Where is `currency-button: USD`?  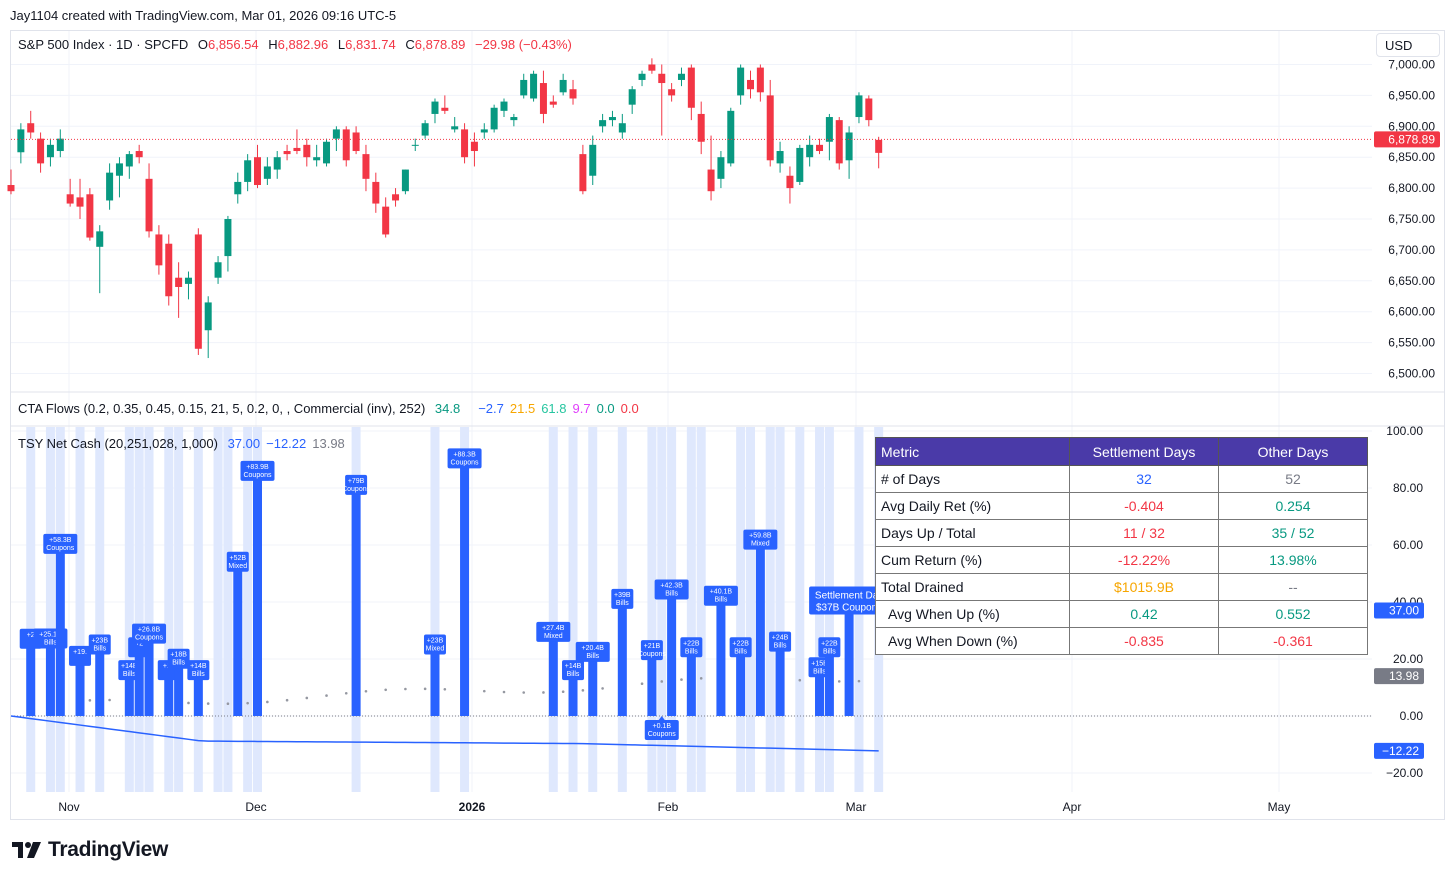
currency-button: USD is located at coordinates (1408, 45).